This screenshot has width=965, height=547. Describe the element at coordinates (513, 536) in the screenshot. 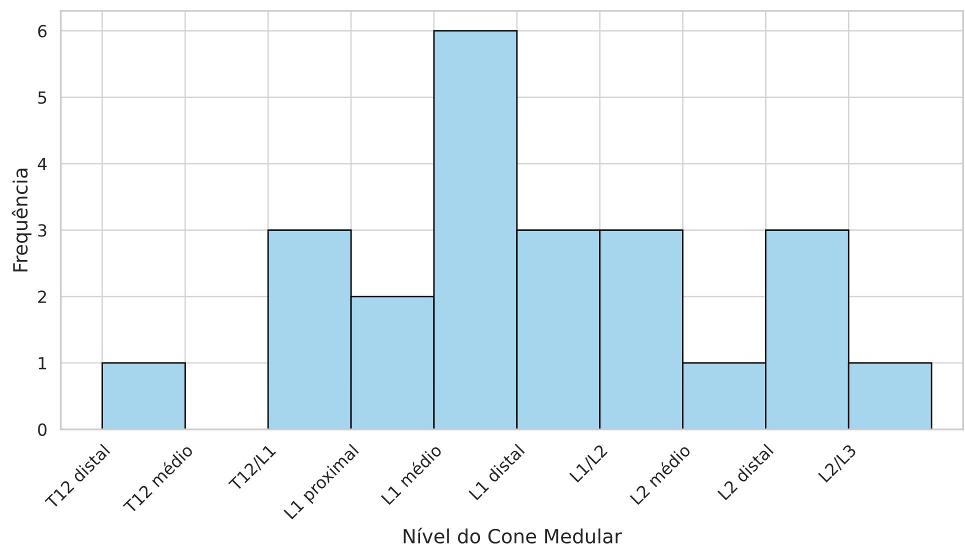

I see `x-axis-title: Nível do Cone Medular` at that location.